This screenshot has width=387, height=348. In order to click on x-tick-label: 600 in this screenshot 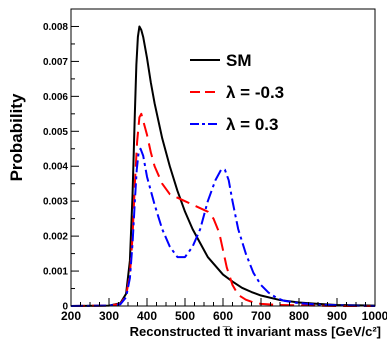, I will do `click(223, 316)`.